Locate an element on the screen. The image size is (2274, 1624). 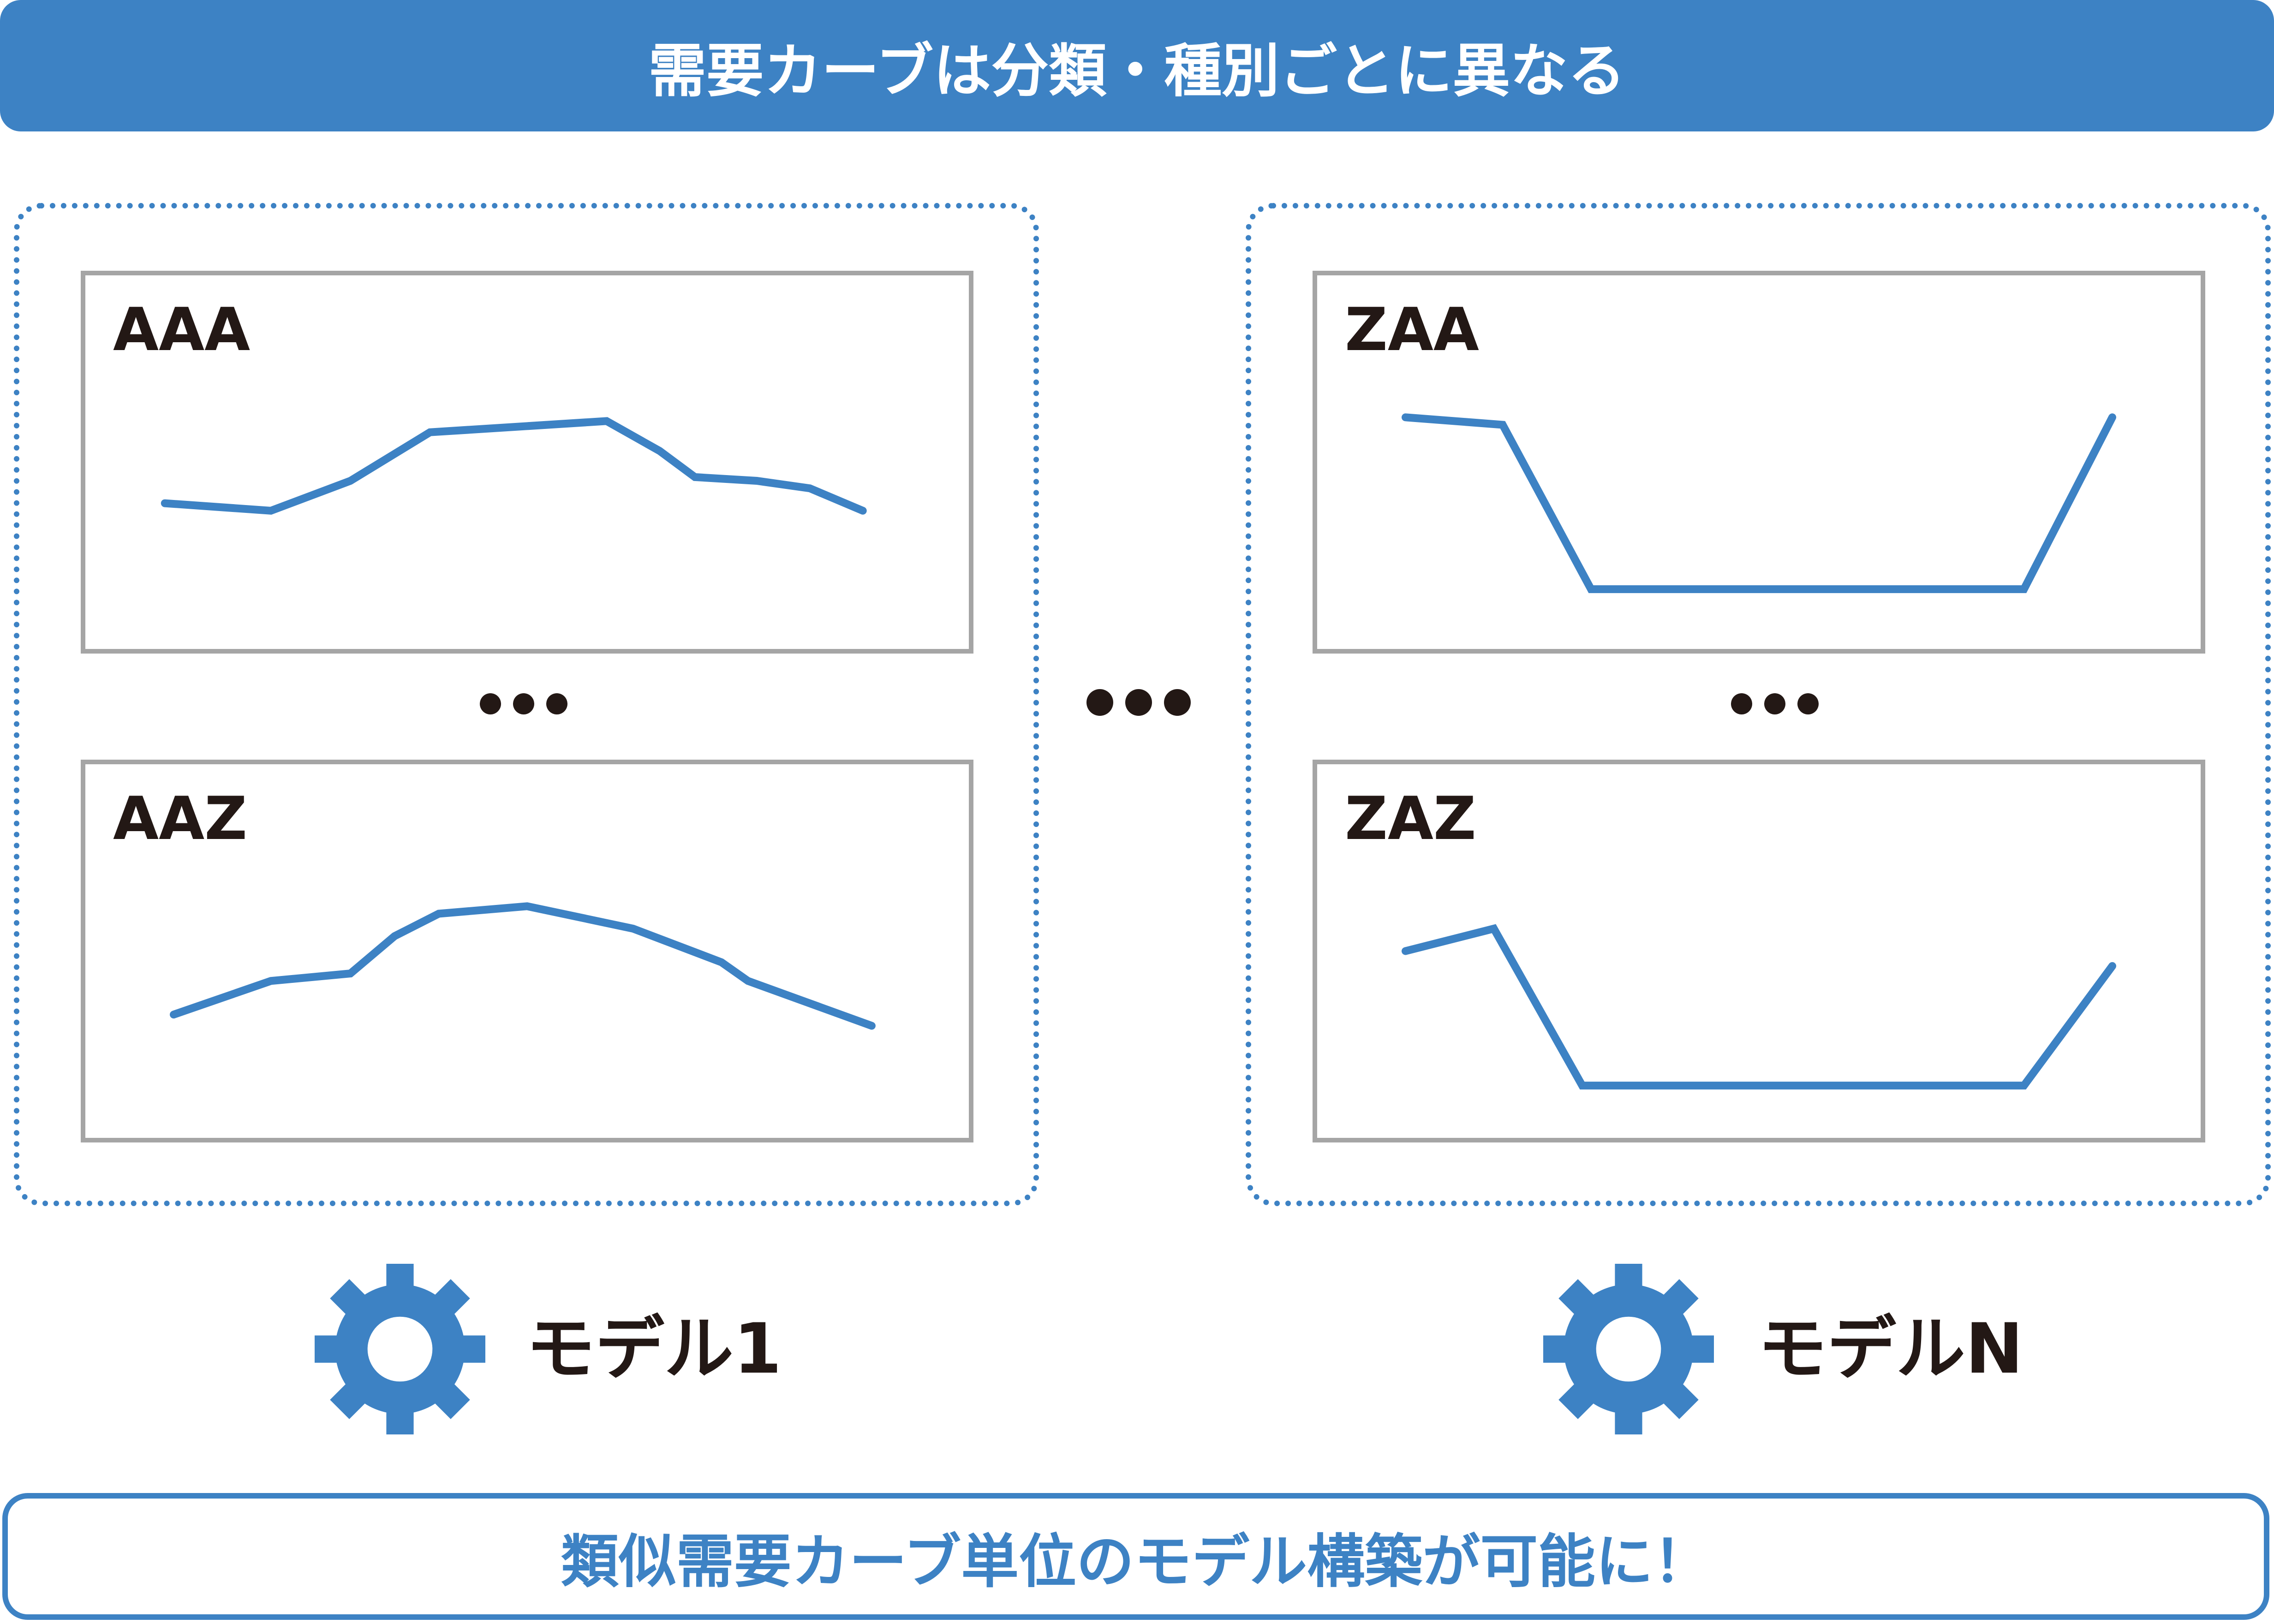
header-banner: 需要カーブは分類・種別ごとに異なる is located at coordinates (1137, 65).